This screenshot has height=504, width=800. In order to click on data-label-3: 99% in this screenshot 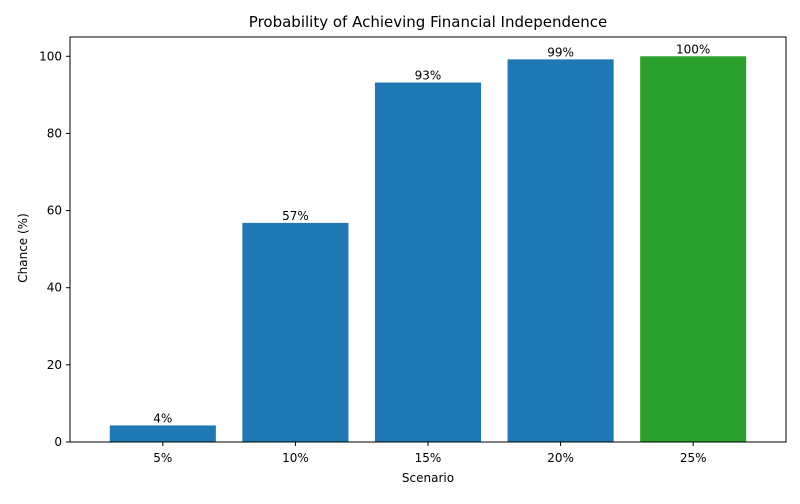, I will do `click(560, 52)`.